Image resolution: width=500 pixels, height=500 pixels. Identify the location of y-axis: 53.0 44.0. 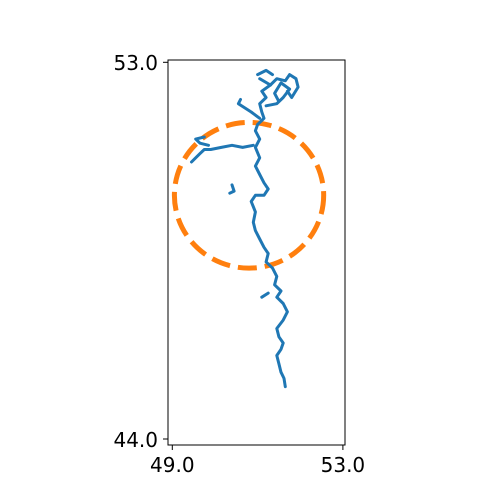
(140, 251).